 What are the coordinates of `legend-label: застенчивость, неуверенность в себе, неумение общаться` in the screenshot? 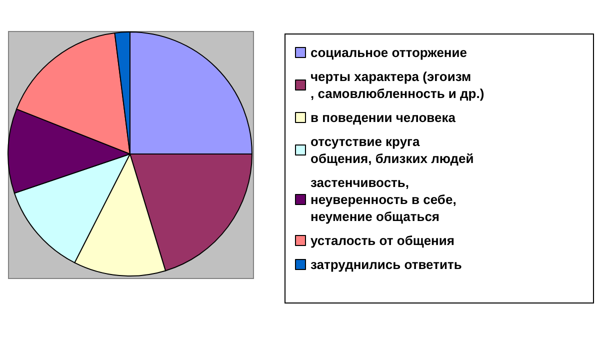 It's located at (385, 199).